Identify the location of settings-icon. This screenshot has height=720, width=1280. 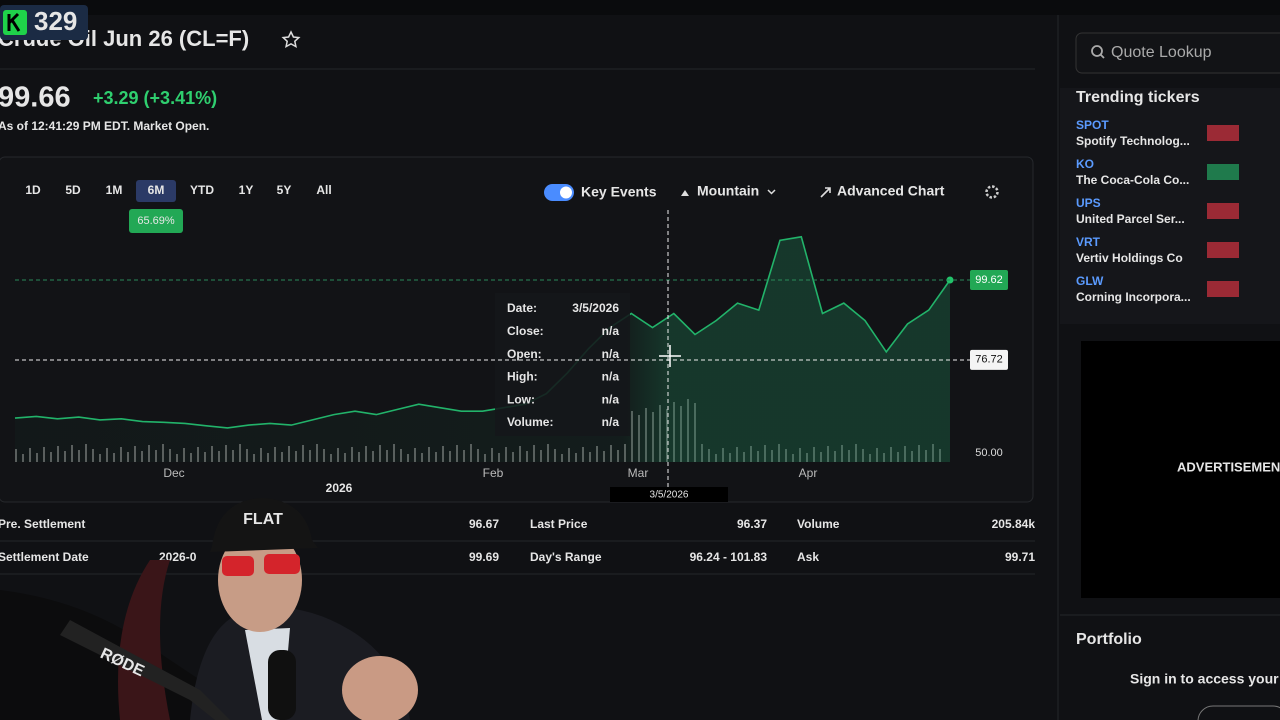
(992, 192).